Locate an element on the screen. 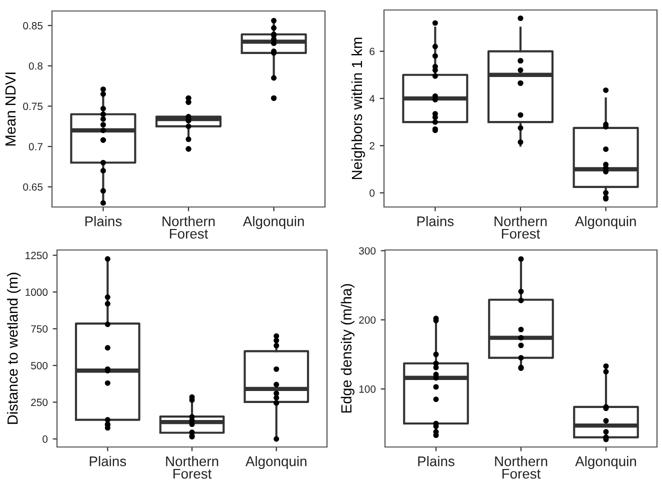 The width and height of the screenshot is (662, 486). y-tick-label: 0.7 is located at coordinates (35, 146).